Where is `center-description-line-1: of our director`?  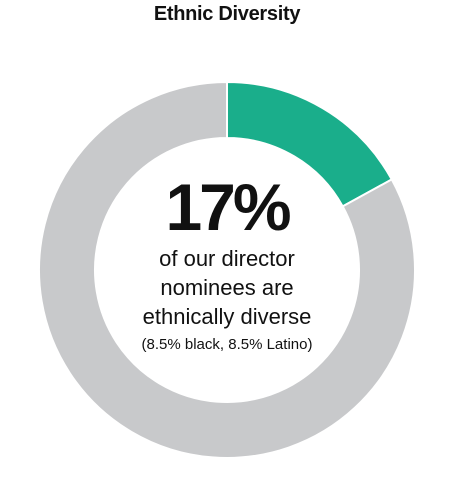
center-description-line-1: of our director is located at coordinates (227, 258).